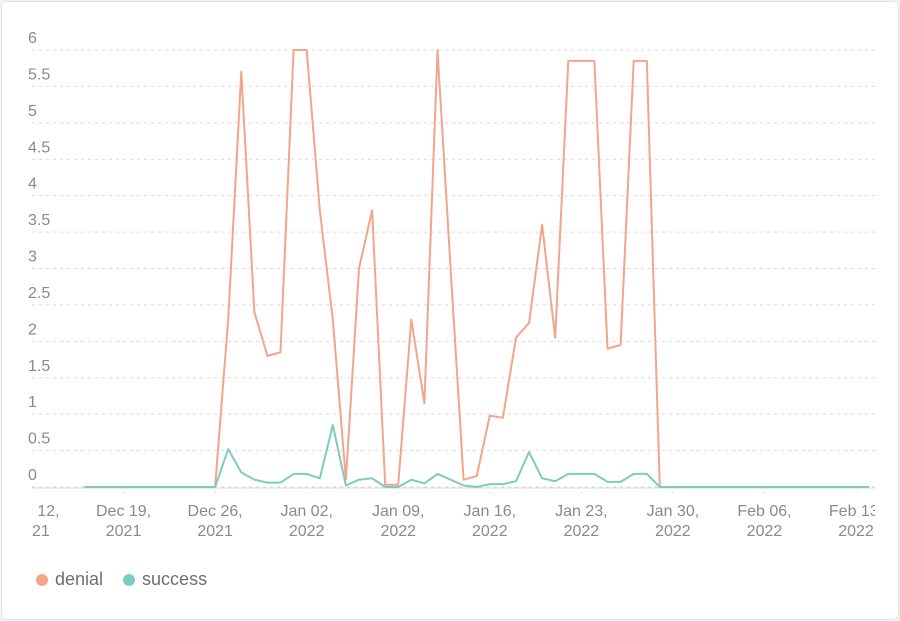 The width and height of the screenshot is (900, 621). Describe the element at coordinates (32, 184) in the screenshot. I see `y-tick-label: 4` at that location.